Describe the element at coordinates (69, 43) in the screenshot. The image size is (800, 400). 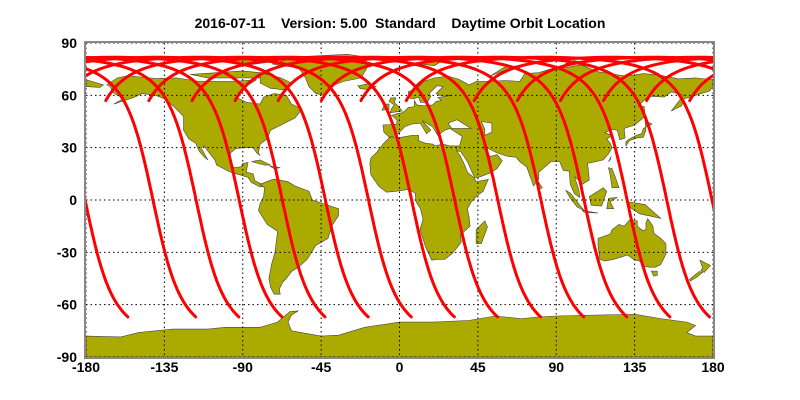
I see `y-tick-label: 90` at that location.